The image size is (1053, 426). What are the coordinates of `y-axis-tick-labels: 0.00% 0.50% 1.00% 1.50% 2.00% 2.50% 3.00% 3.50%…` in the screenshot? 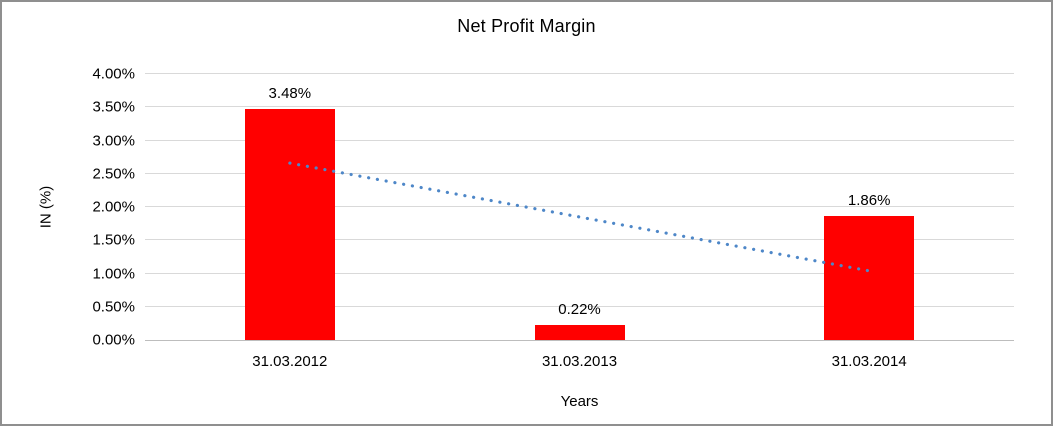 It's located at (68, 207).